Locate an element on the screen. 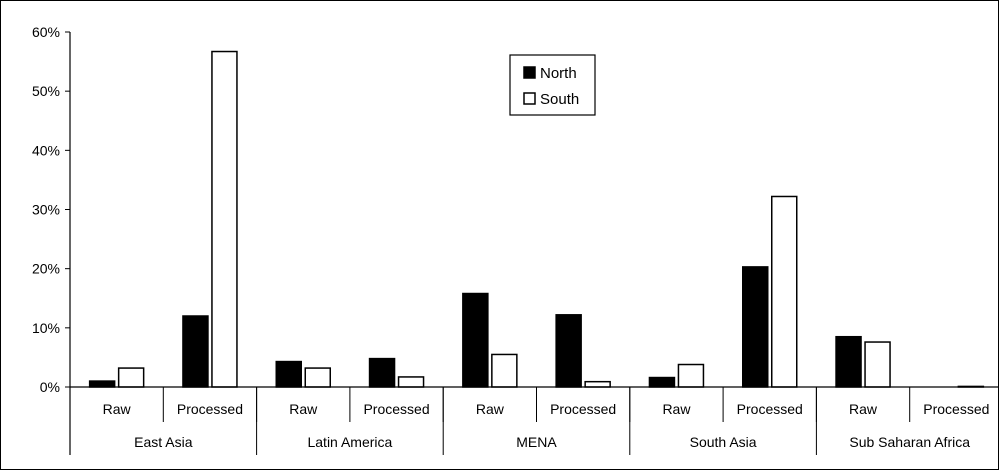  legend: North South is located at coordinates (552, 85).